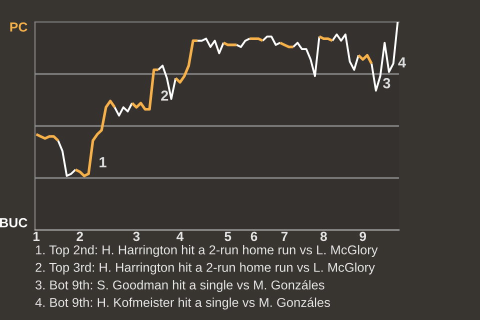 The image size is (480, 320). What do you see at coordinates (14, 223) in the screenshot?
I see `text: BUC` at bounding box center [14, 223].